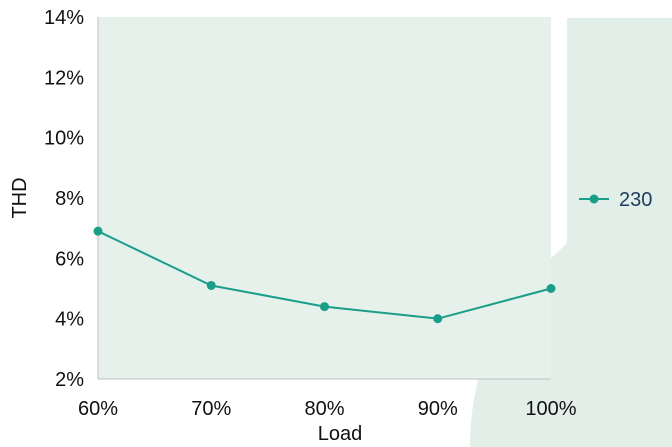 The width and height of the screenshot is (672, 447). What do you see at coordinates (211, 409) in the screenshot?
I see `x-tick-label: 70%` at bounding box center [211, 409].